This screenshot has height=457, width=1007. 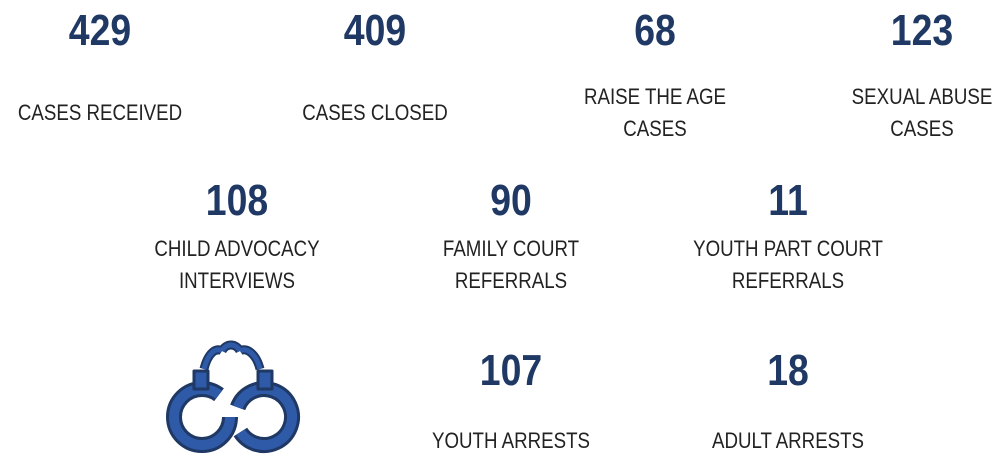 I want to click on stat-label: CHILD ADVOCACY, so click(x=237, y=248).